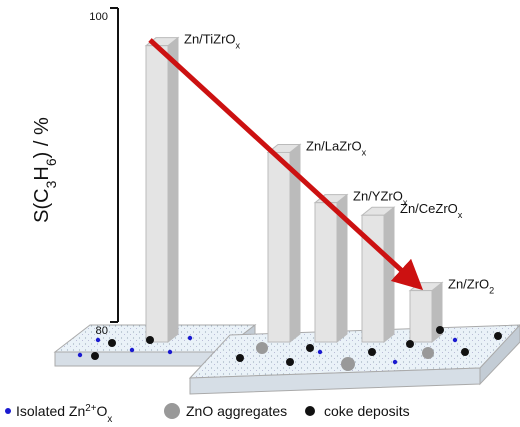  What do you see at coordinates (289, 348) in the screenshot?
I see `decor` at bounding box center [289, 348].